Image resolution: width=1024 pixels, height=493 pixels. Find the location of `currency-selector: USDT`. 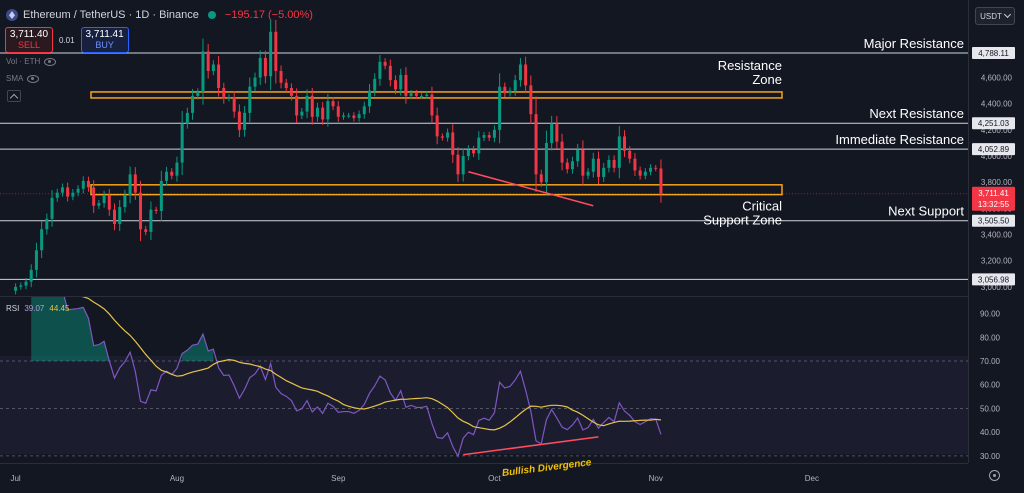

currency-selector: USDT is located at coordinates (995, 16).